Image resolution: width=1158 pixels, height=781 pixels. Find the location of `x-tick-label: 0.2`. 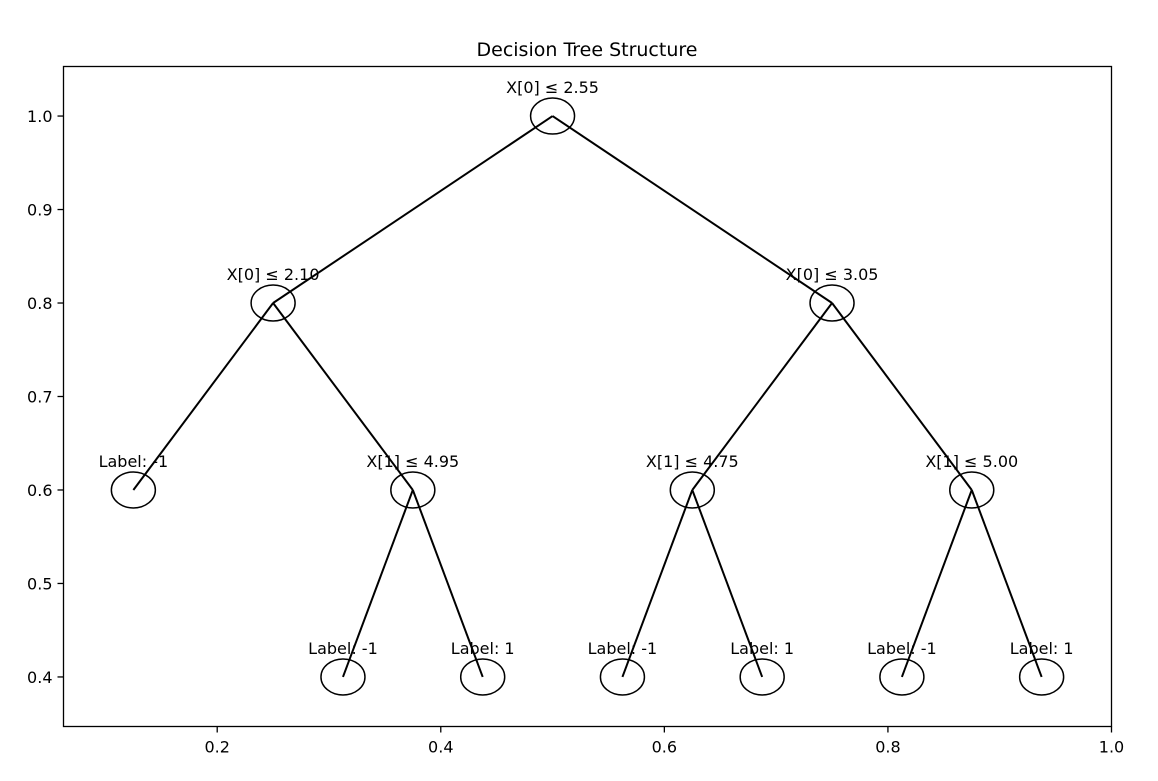

x-tick-label: 0.2 is located at coordinates (216, 747).